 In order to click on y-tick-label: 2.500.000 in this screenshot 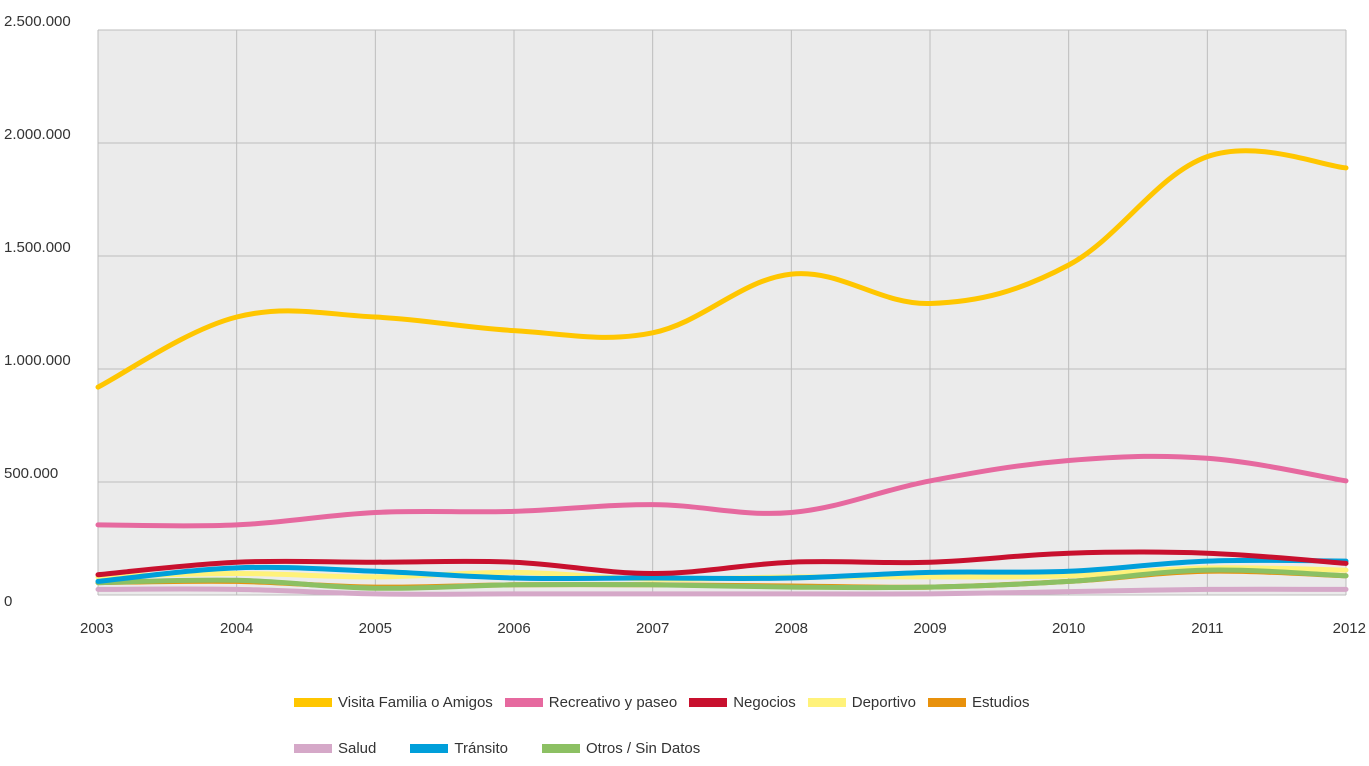, I will do `click(37, 21)`.